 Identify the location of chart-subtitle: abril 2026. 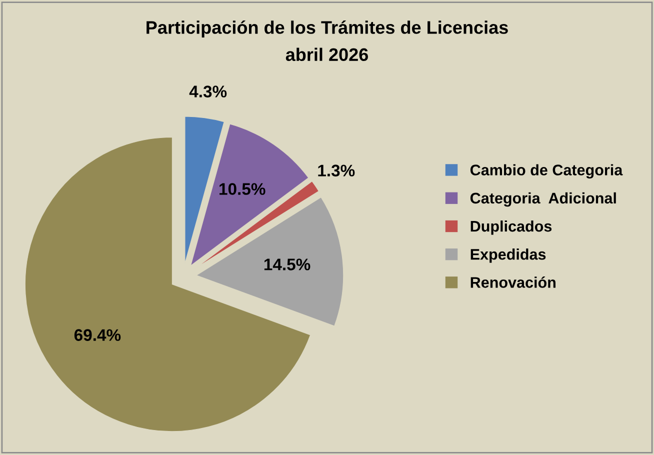
(327, 55).